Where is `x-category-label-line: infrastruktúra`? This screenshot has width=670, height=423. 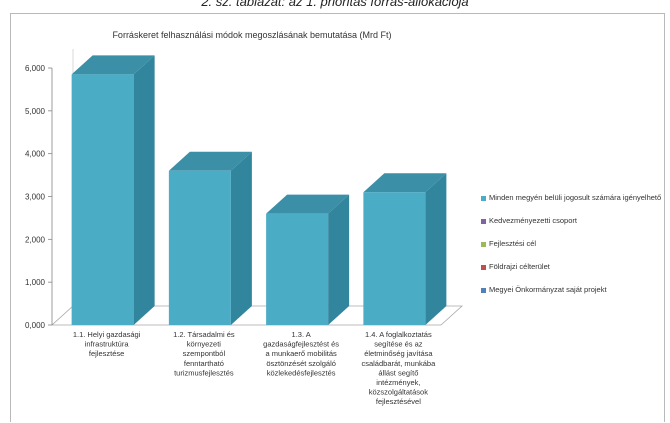 x-category-label-line: infrastruktúra is located at coordinates (107, 344).